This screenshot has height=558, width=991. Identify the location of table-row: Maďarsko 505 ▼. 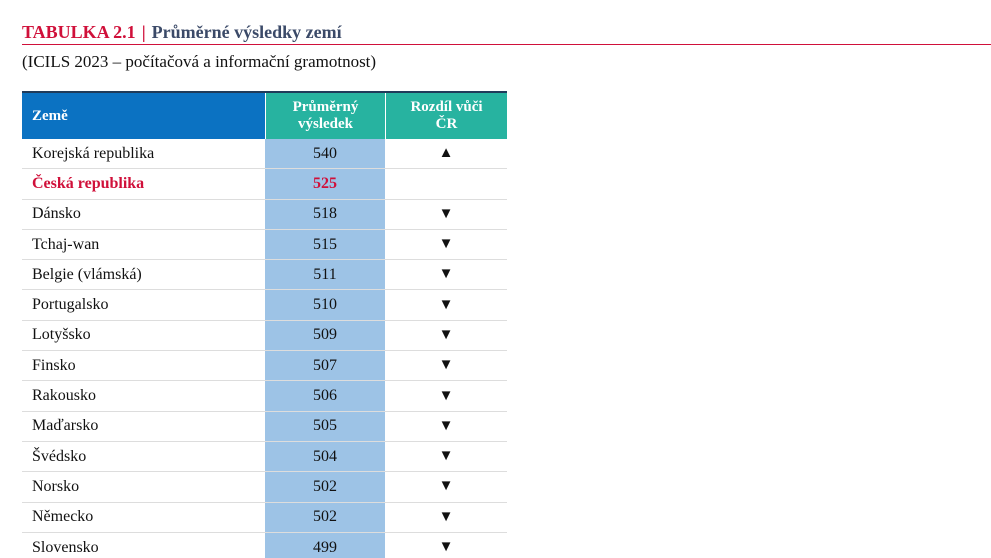
(264, 426).